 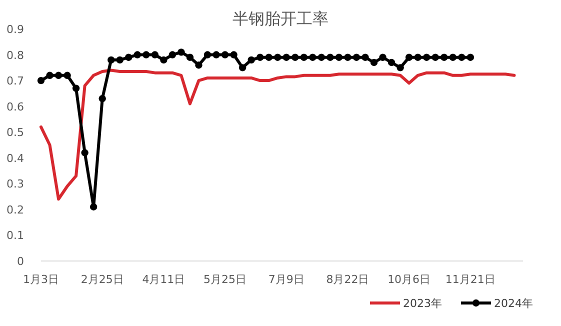 What do you see at coordinates (15, 107) in the screenshot?
I see `y-tick-label: 0.6` at bounding box center [15, 107].